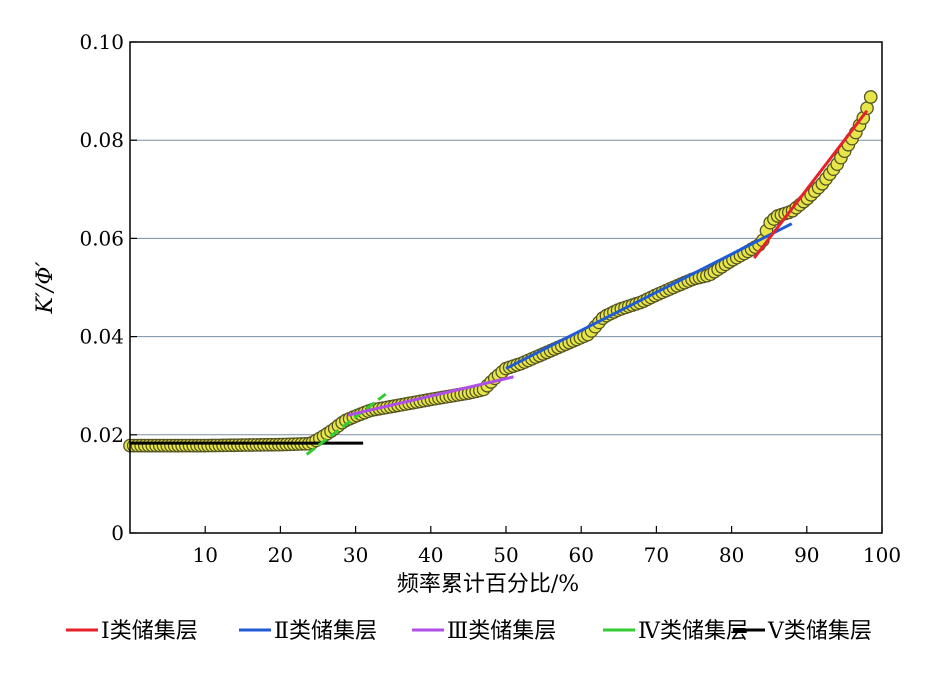 The height and width of the screenshot is (685, 929). I want to click on x-tick-label: 30, so click(355, 555).